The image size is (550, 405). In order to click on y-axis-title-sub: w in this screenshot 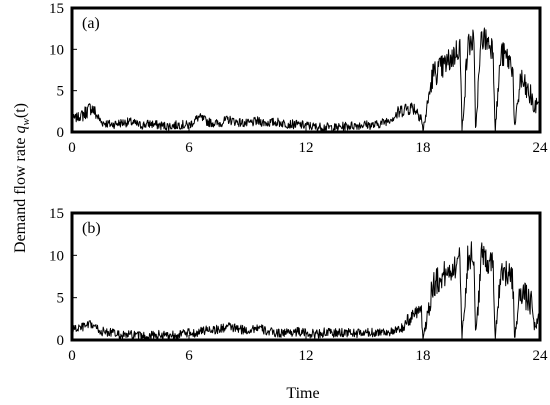, I will do `click(26, 121)`.